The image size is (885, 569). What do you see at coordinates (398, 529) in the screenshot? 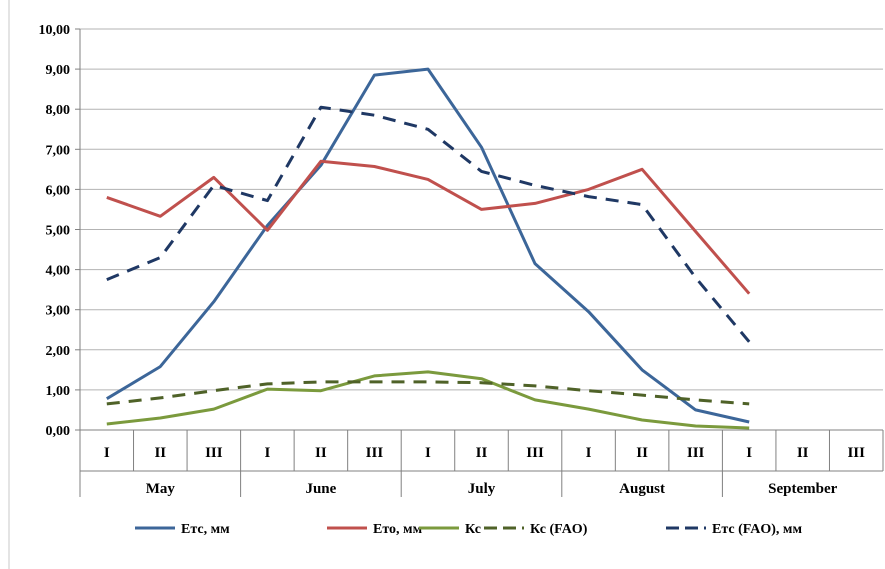
I see `legend-label: Ето, мм` at bounding box center [398, 529].